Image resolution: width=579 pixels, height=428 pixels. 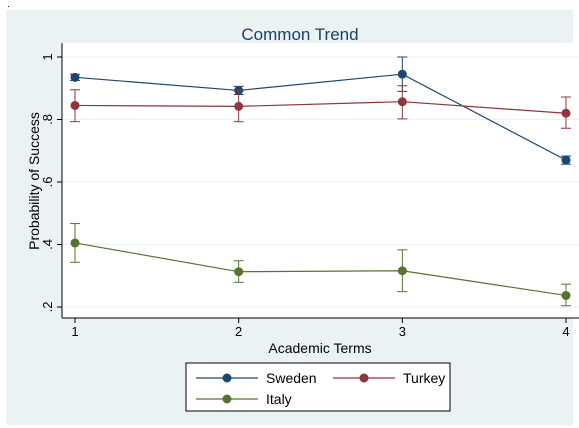 What do you see at coordinates (227, 399) in the screenshot?
I see `legend-marker-italy` at bounding box center [227, 399].